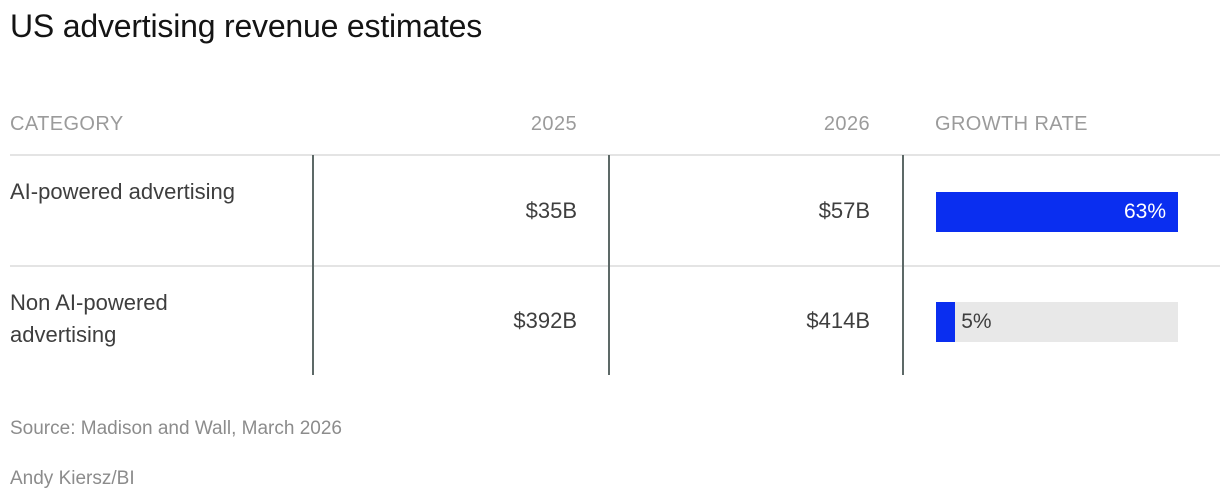  I want to click on growth-bar-track: 63%, so click(1057, 212).